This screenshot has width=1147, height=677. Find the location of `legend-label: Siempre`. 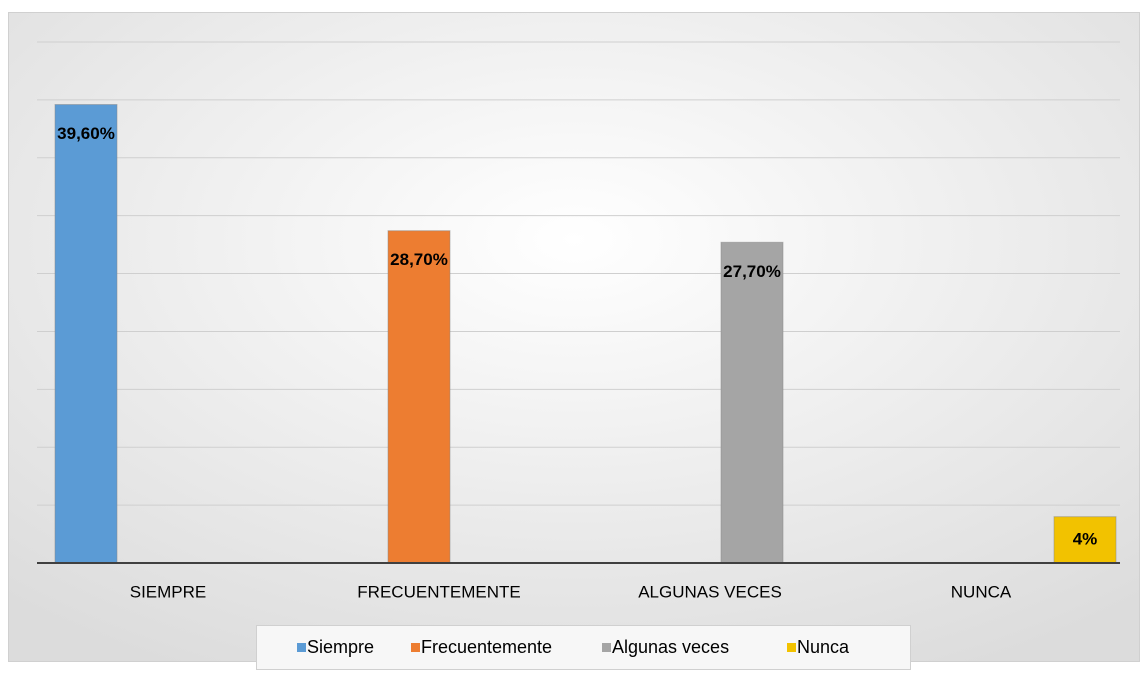

legend-label: Siempre is located at coordinates (340, 647).